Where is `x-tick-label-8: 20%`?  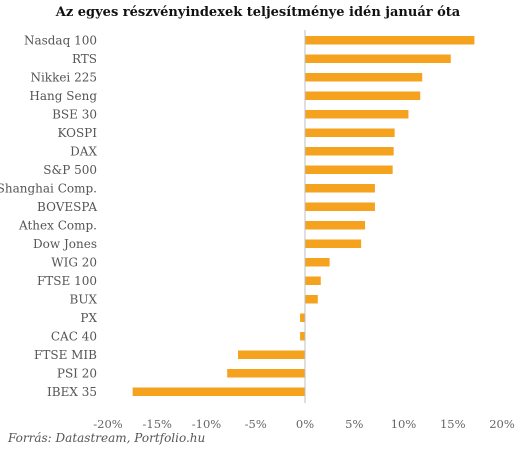 x-tick-label-8: 20% is located at coordinates (502, 424).